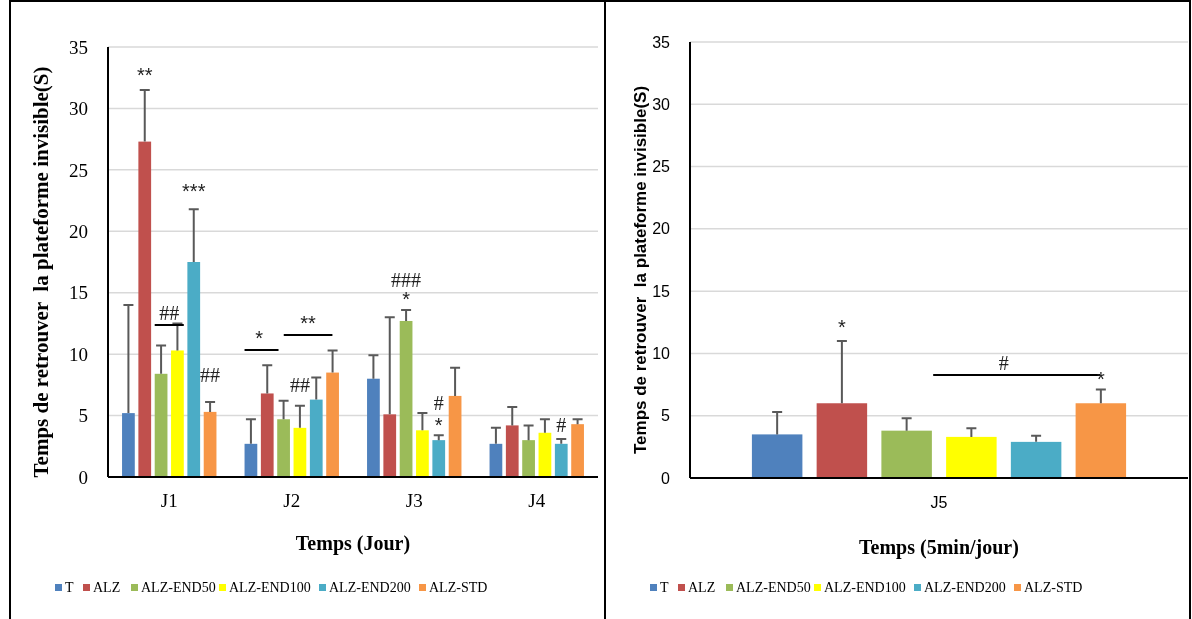 Image resolution: width=1192 pixels, height=619 pixels. Describe the element at coordinates (414, 500) in the screenshot. I see `x-tick-label: J3` at that location.